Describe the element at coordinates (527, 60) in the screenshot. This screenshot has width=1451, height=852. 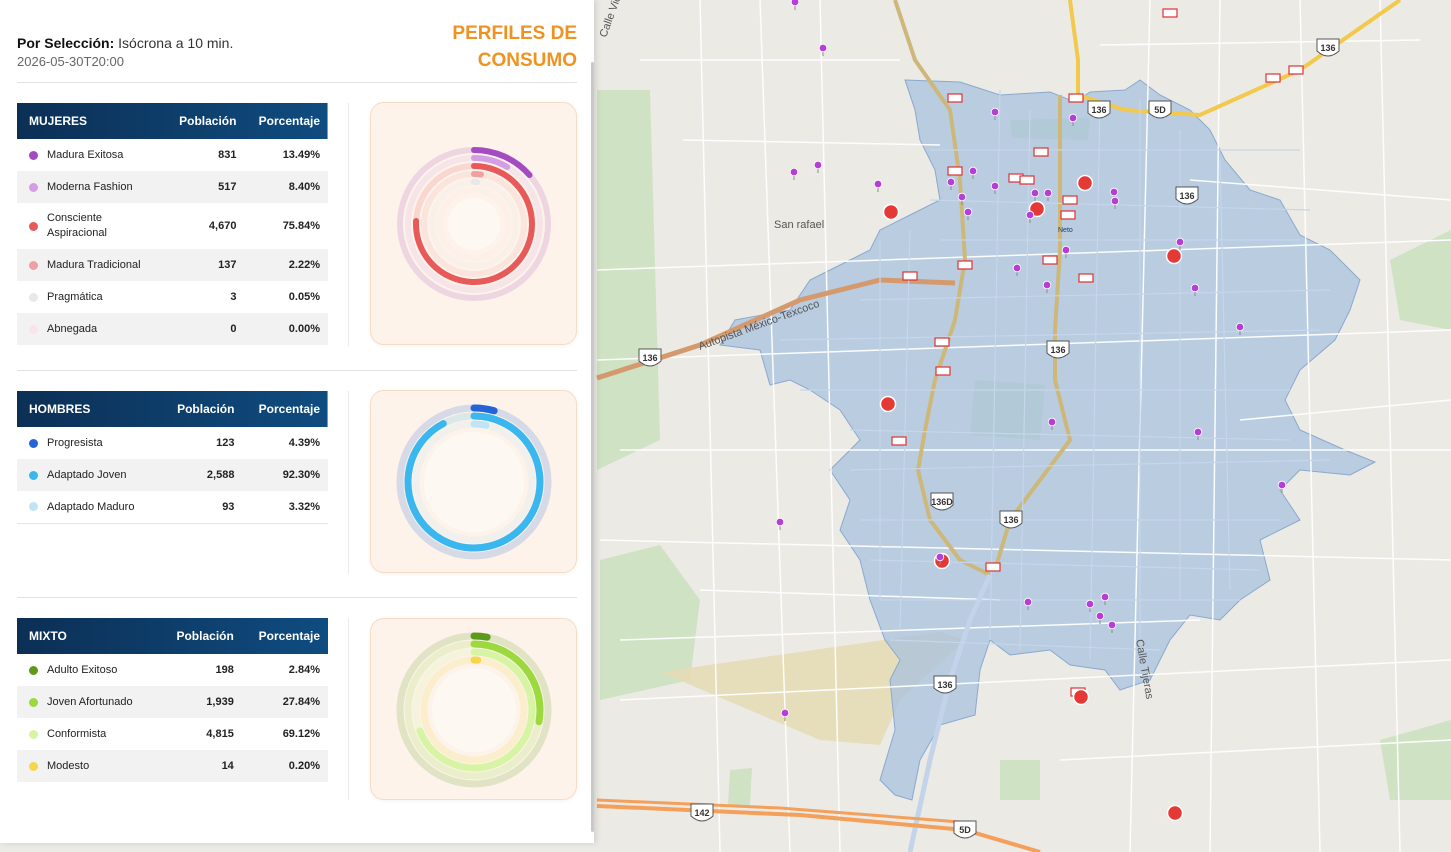
I see `title-line-2: CONSUMO` at that location.